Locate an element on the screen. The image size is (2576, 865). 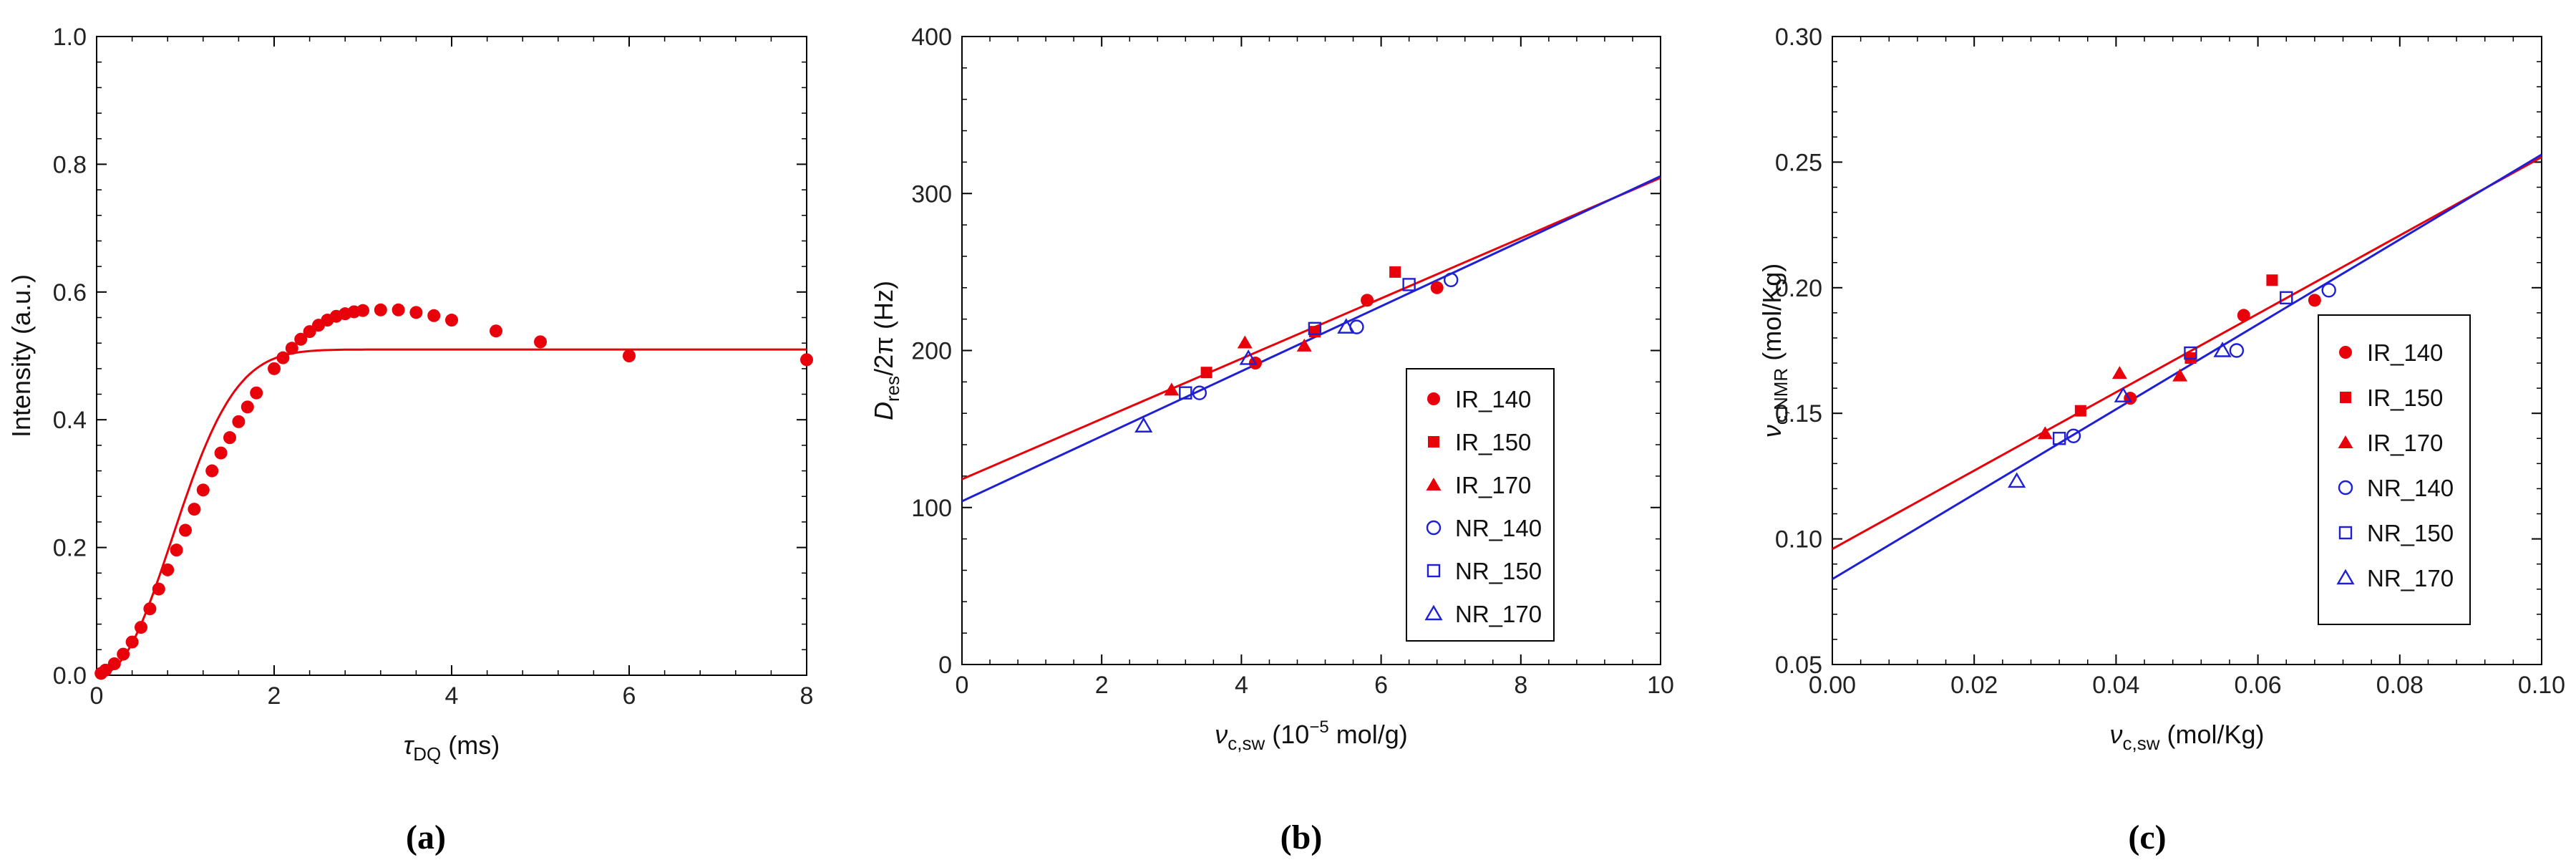
y-tick-label: 0.2 is located at coordinates (70, 548).